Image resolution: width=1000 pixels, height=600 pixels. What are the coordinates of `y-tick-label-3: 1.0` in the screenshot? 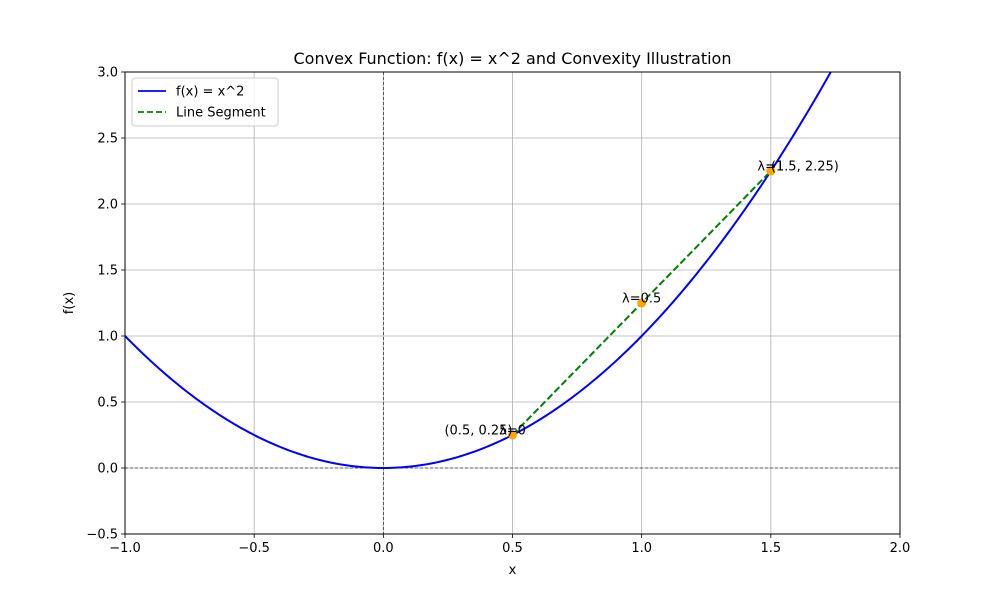 It's located at (107, 337).